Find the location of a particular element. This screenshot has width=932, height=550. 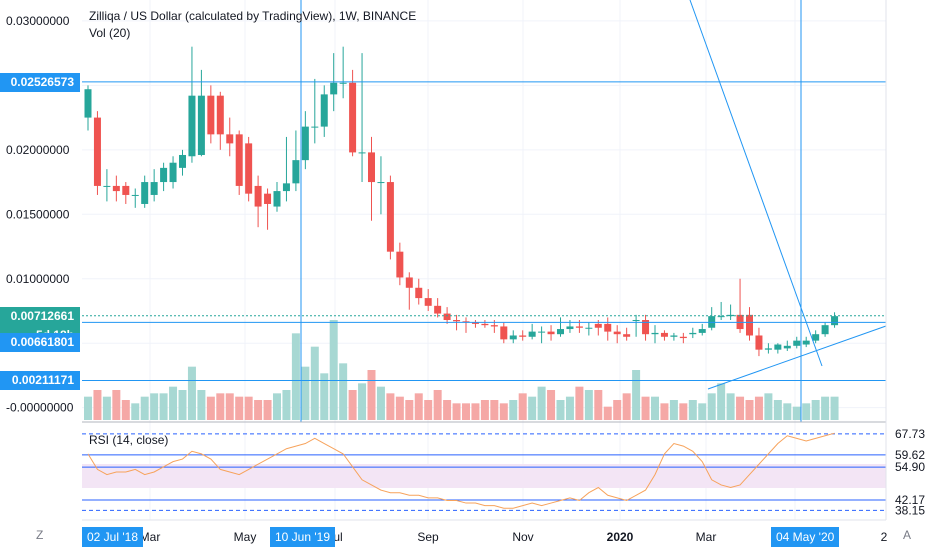

rsi-level-lines is located at coordinates (484, 472).